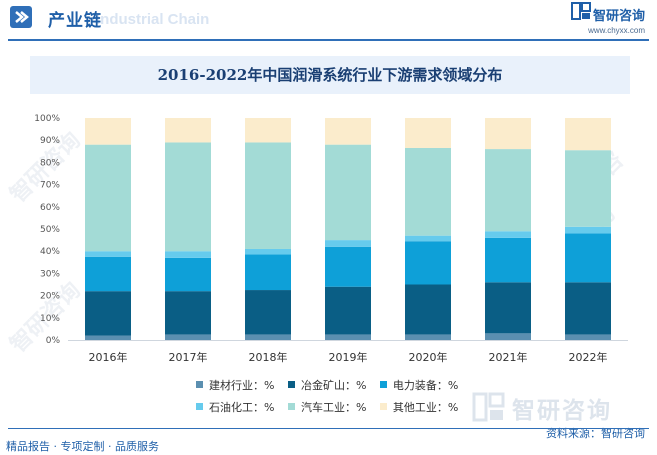  Describe the element at coordinates (328, 20) in the screenshot. I see `header: Industrial Chain 产业链 智研咨询 www.chyxx.com` at that location.